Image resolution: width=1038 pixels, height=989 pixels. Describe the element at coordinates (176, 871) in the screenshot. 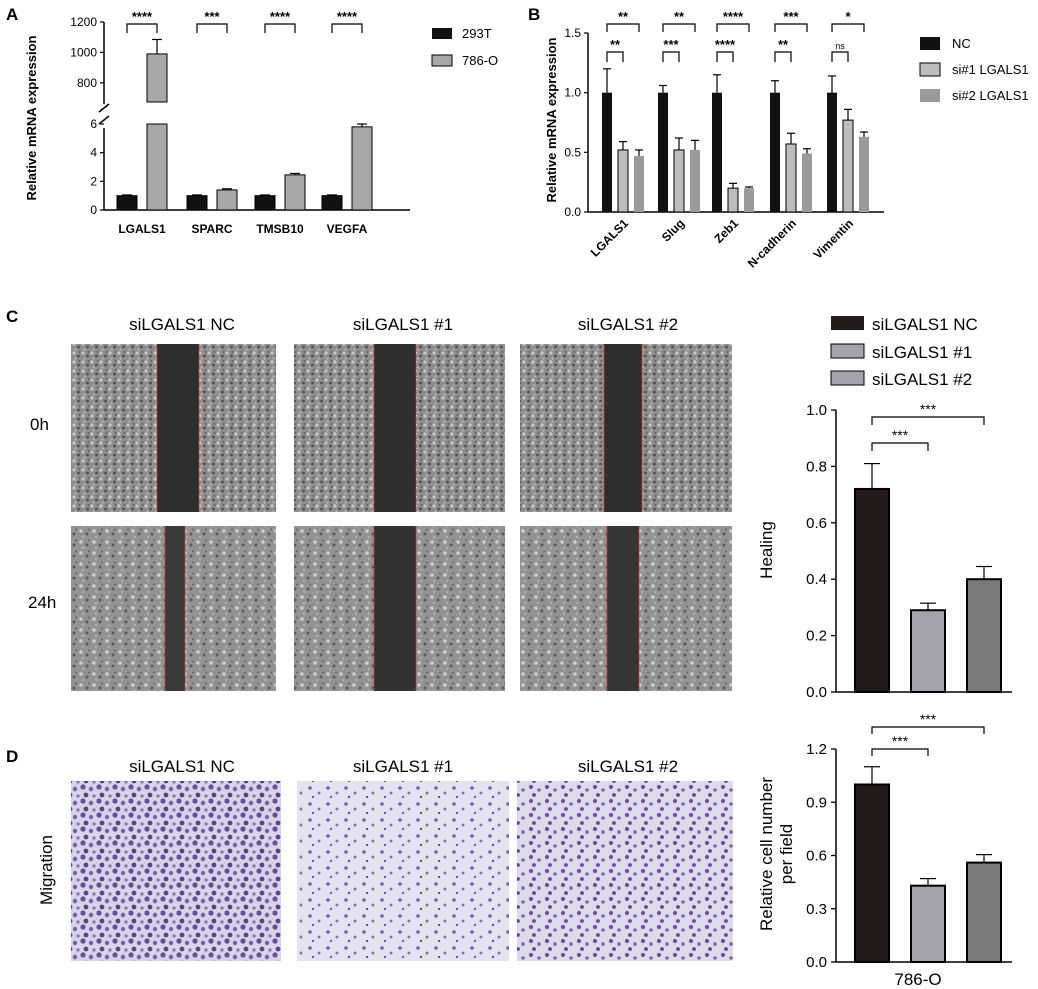

I see `migration-image-nc` at that location.